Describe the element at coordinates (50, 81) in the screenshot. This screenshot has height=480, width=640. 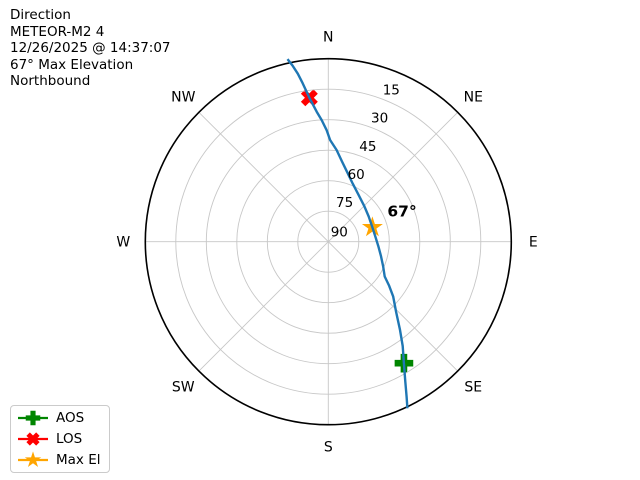
I see `pass-info-direction: Northbound` at that location.